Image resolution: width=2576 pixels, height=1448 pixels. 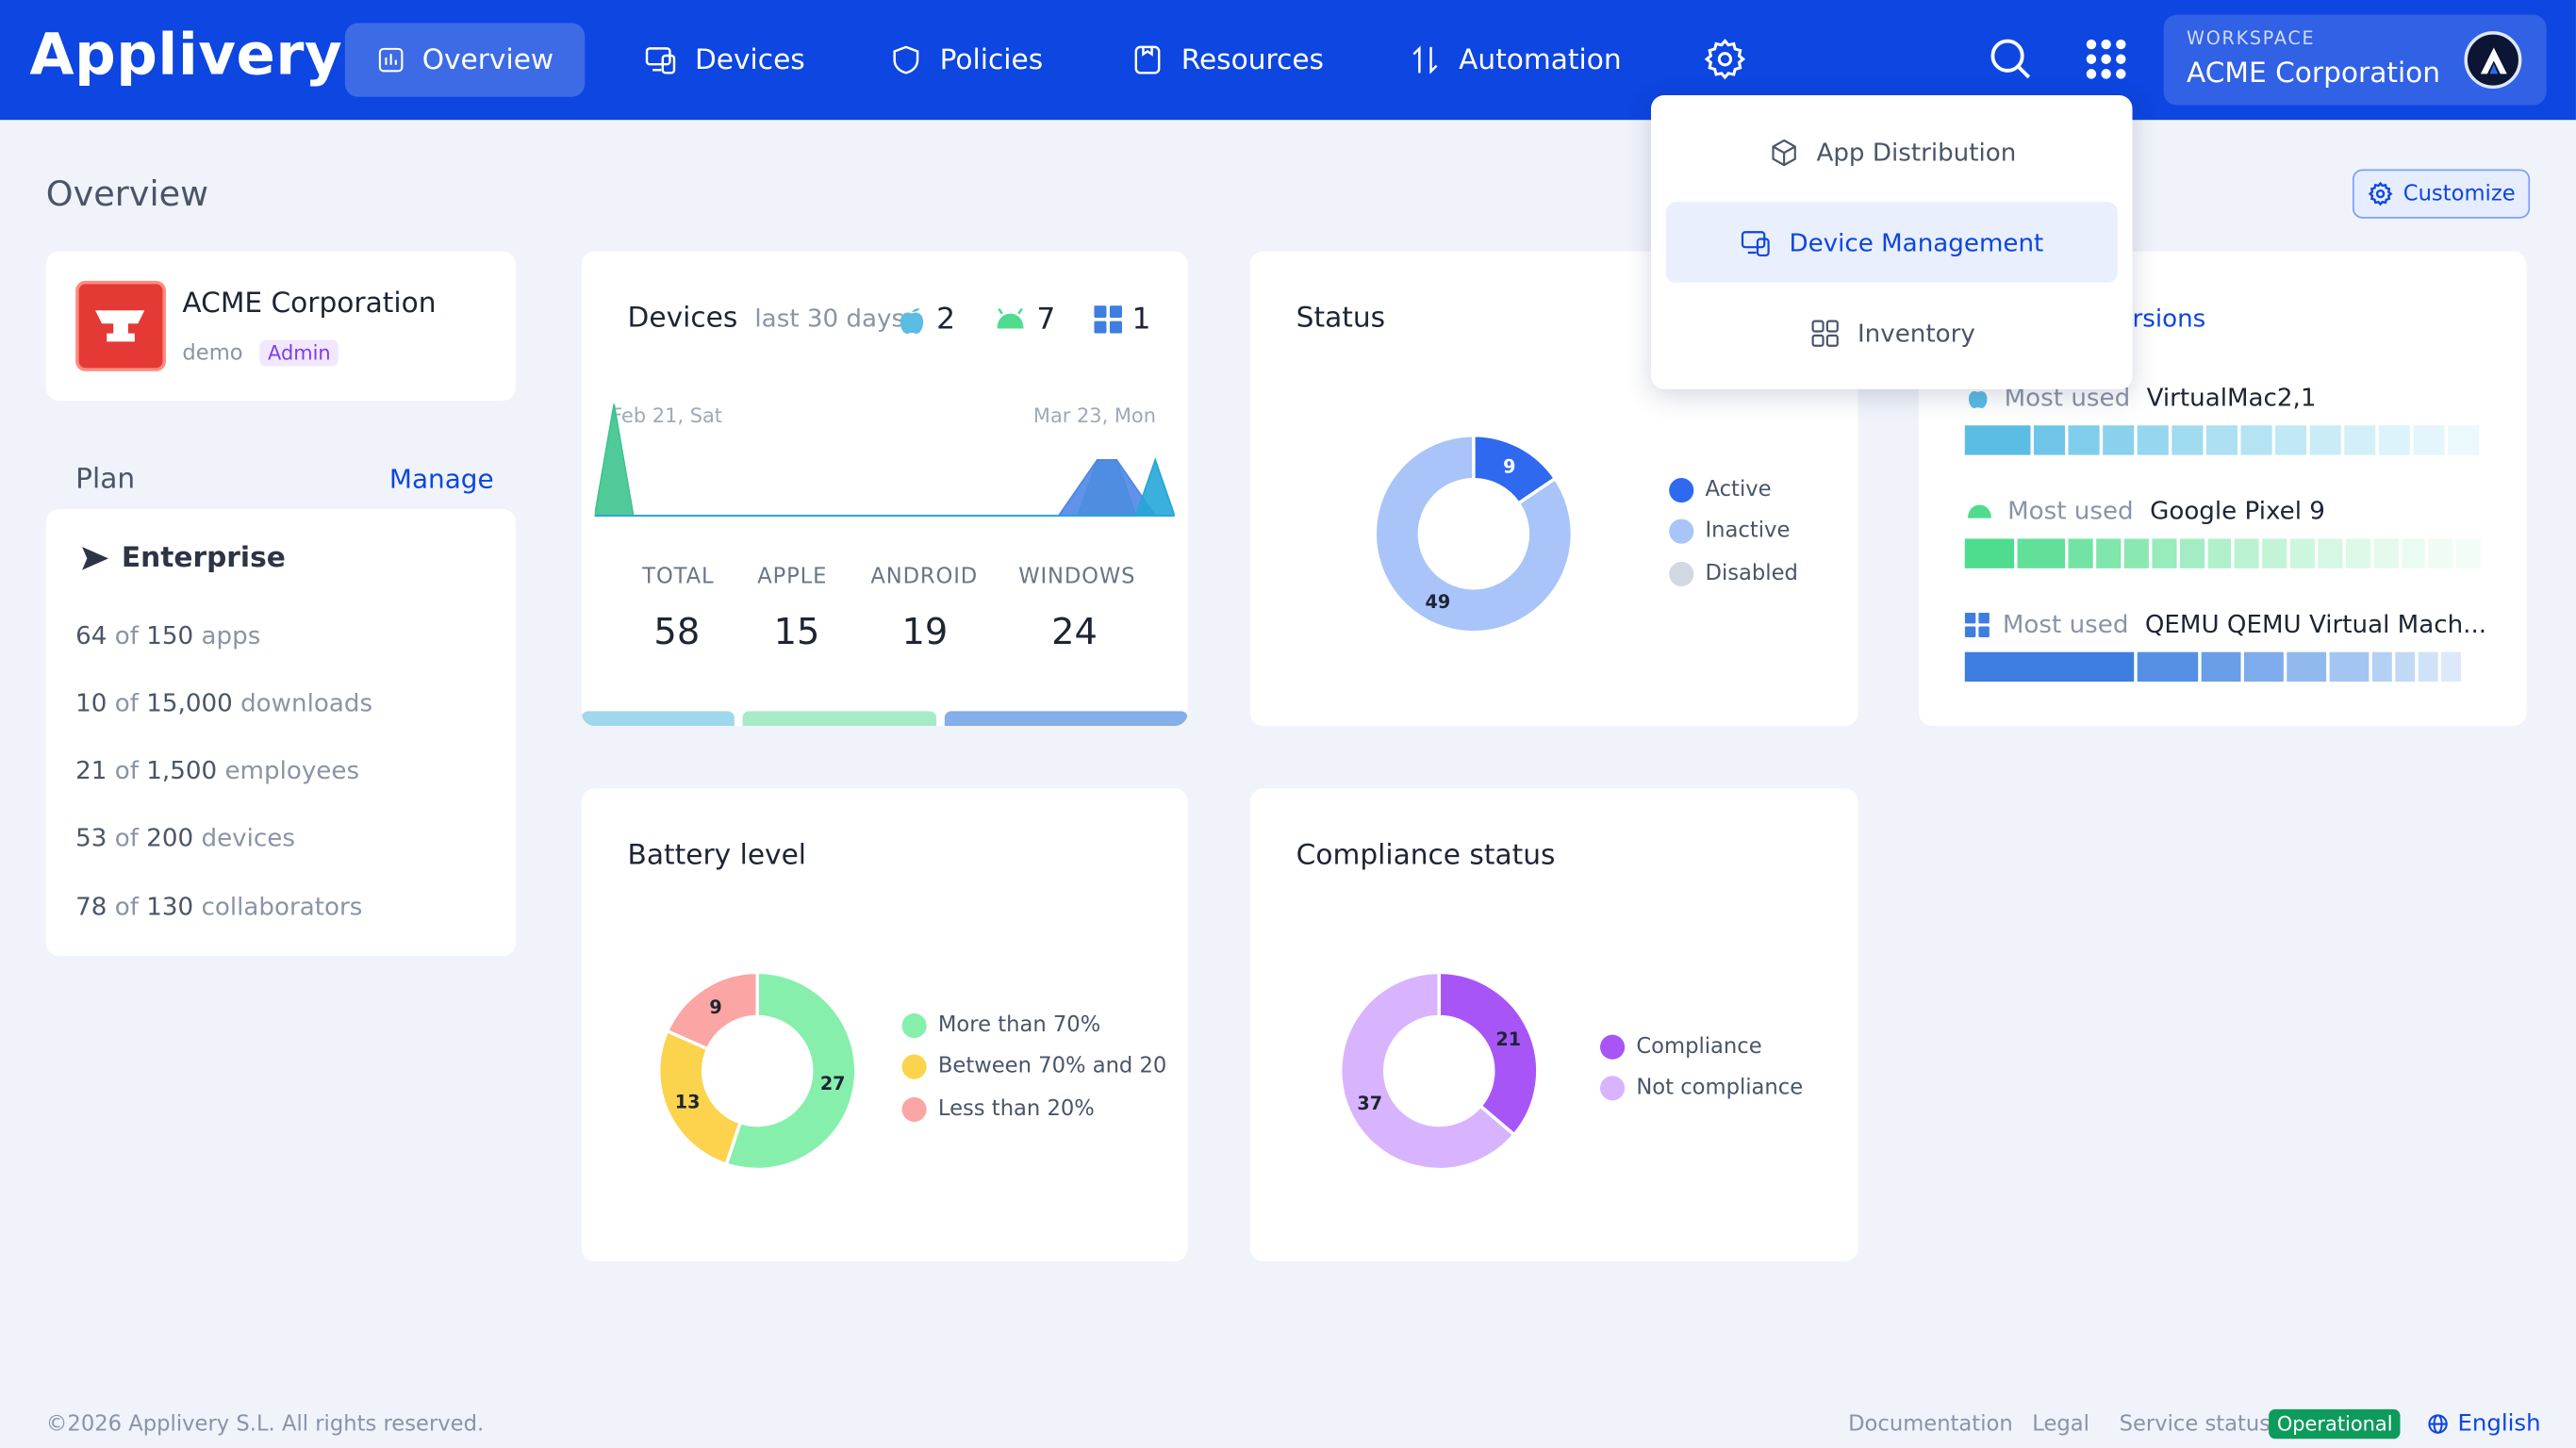 I want to click on workspace-name: ACME Corporation, so click(x=2314, y=73).